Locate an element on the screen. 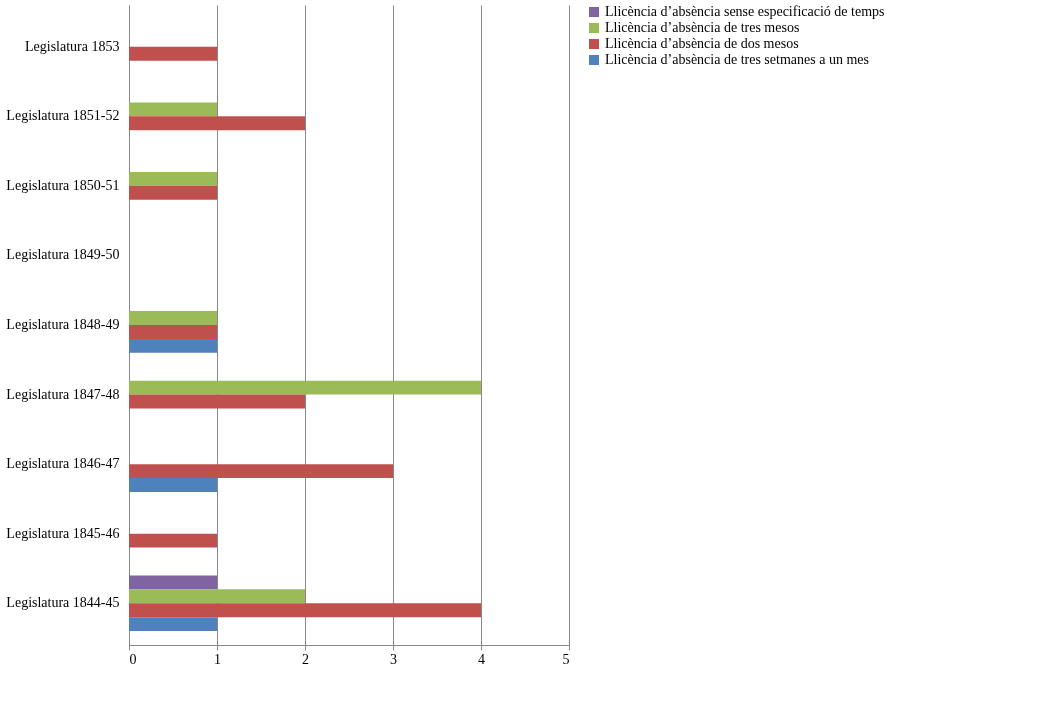 Image resolution: width=1056 pixels, height=722 pixels. y-tick-label: Legislatura 1846-47 is located at coordinates (63, 464).